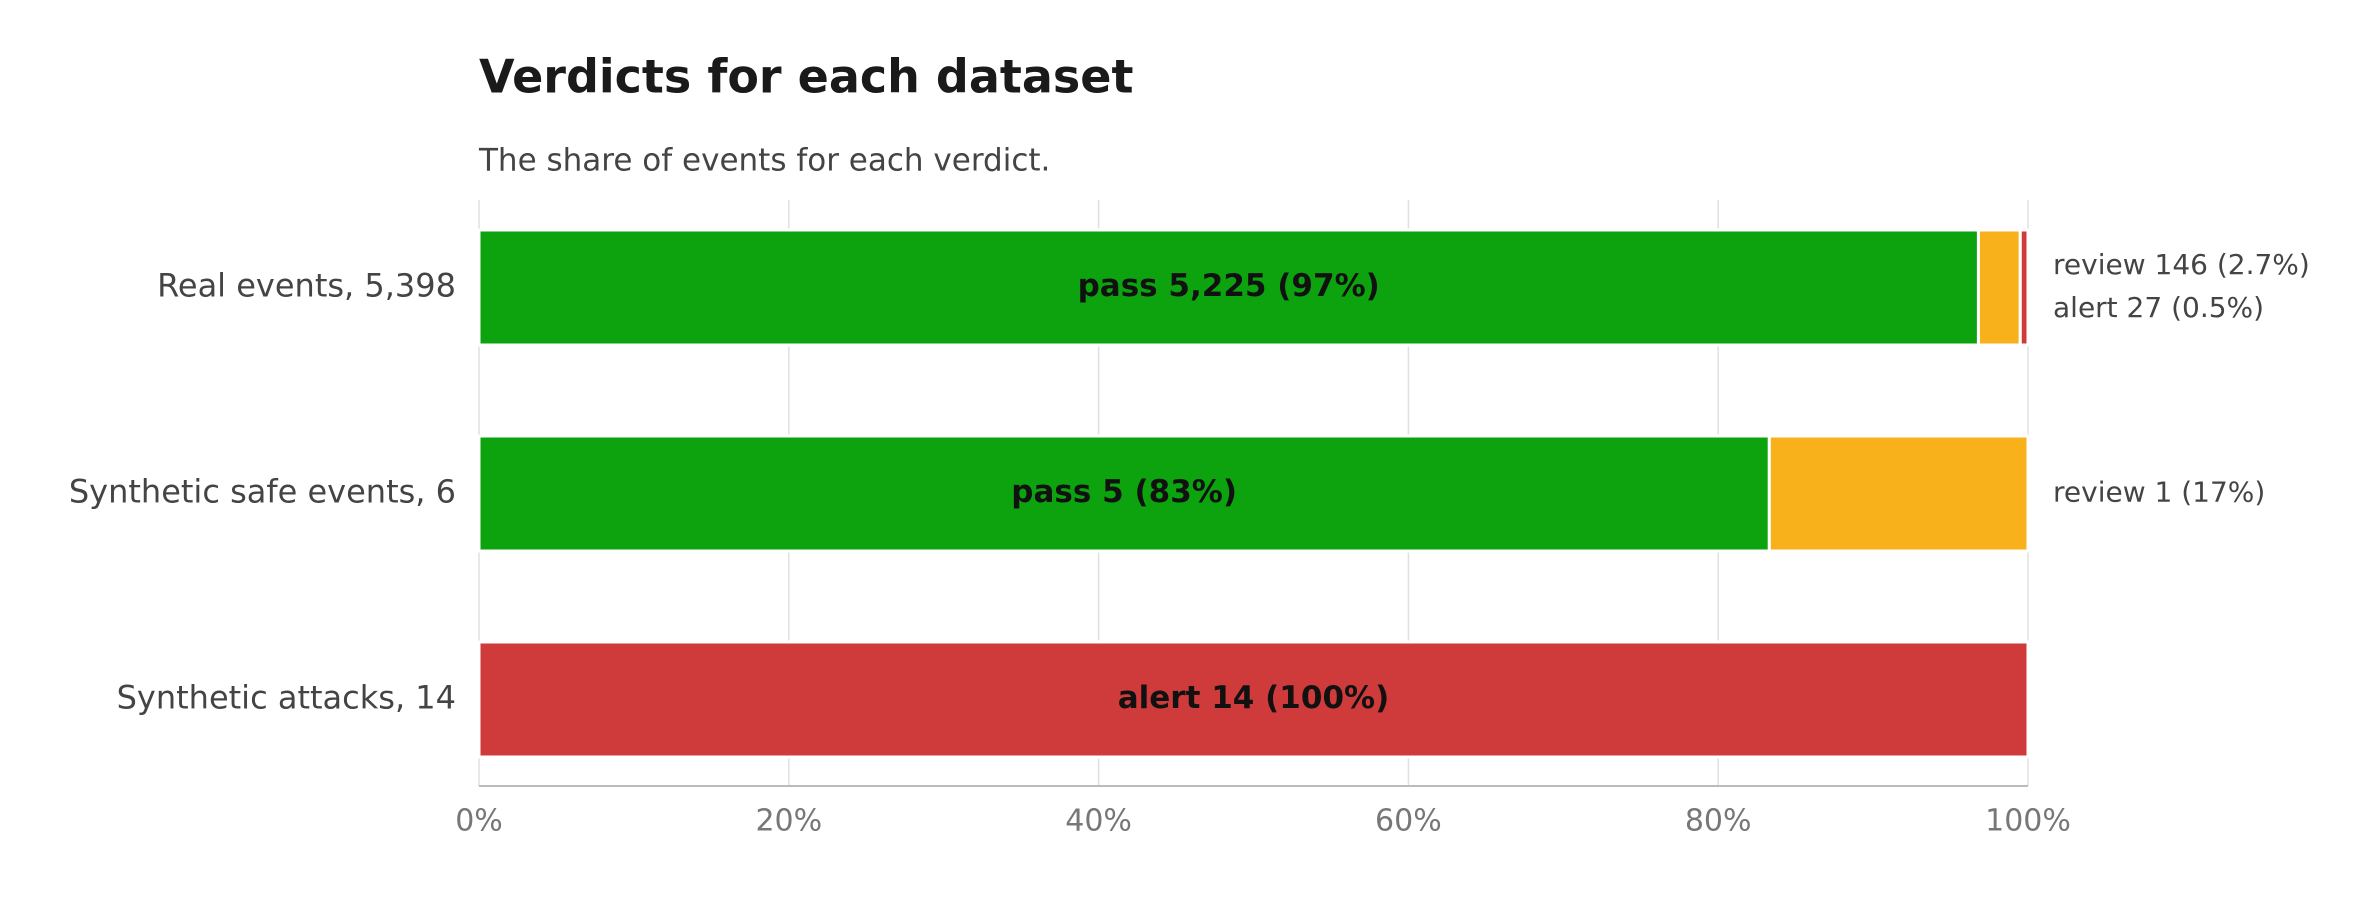 The width and height of the screenshot is (2375, 899). Describe the element at coordinates (806, 77) in the screenshot. I see `chart-title: Verdicts for each dataset` at that location.